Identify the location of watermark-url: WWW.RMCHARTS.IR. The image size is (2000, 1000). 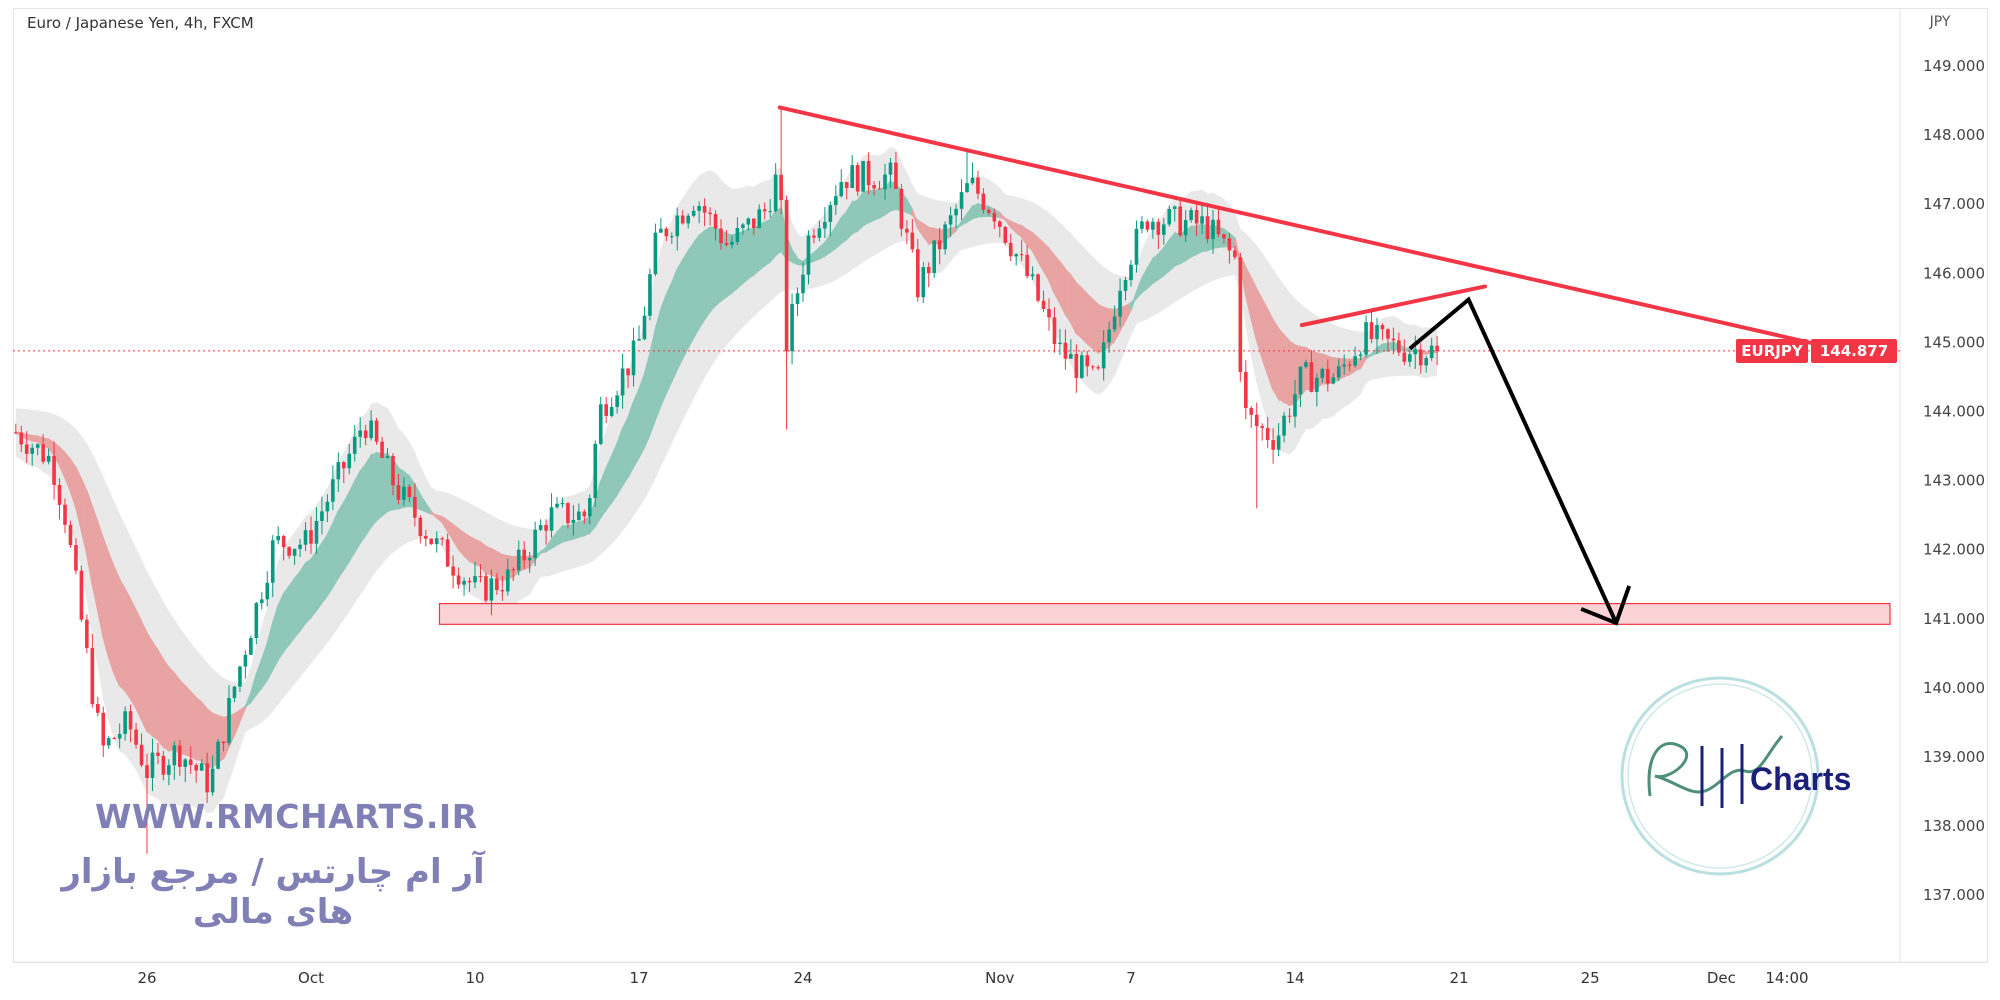
(286, 816).